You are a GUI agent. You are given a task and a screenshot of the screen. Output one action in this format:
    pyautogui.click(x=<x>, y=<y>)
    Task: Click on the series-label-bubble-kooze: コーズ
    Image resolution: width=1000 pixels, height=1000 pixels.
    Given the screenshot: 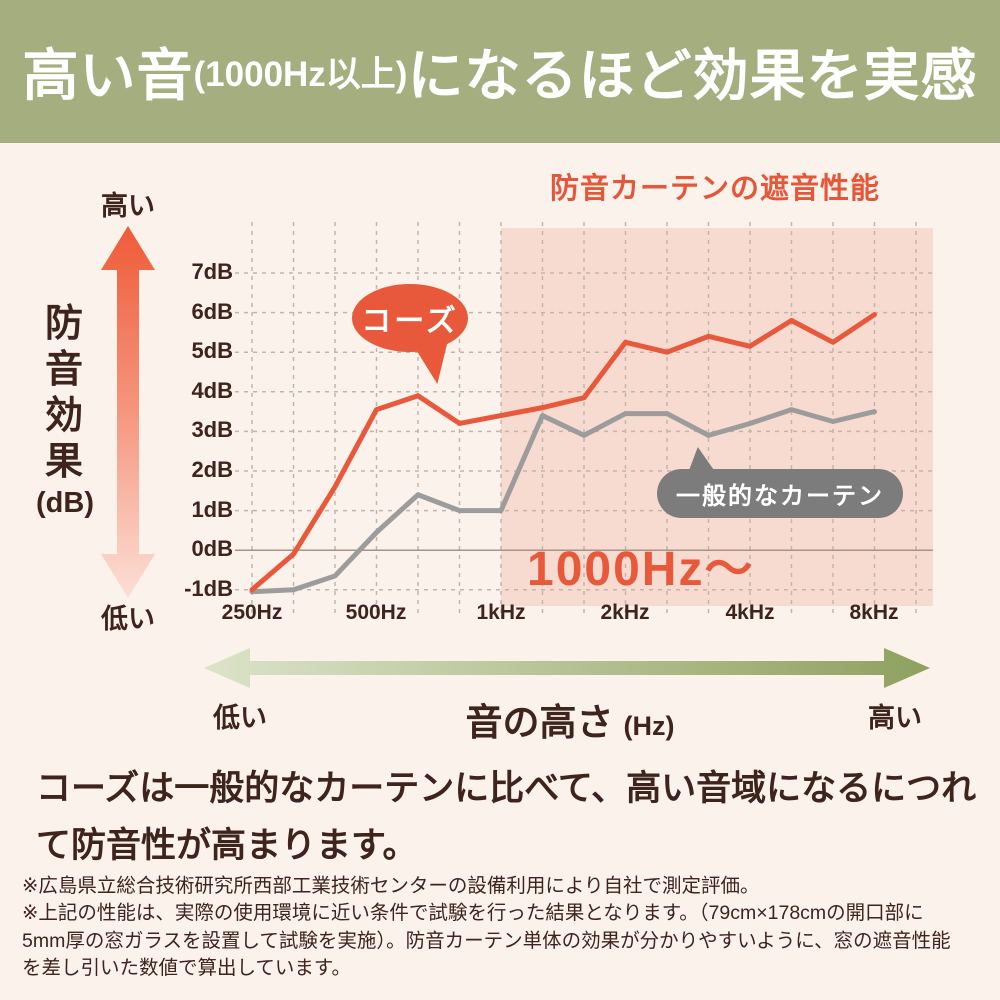 What is the action you would take?
    pyautogui.click(x=410, y=318)
    